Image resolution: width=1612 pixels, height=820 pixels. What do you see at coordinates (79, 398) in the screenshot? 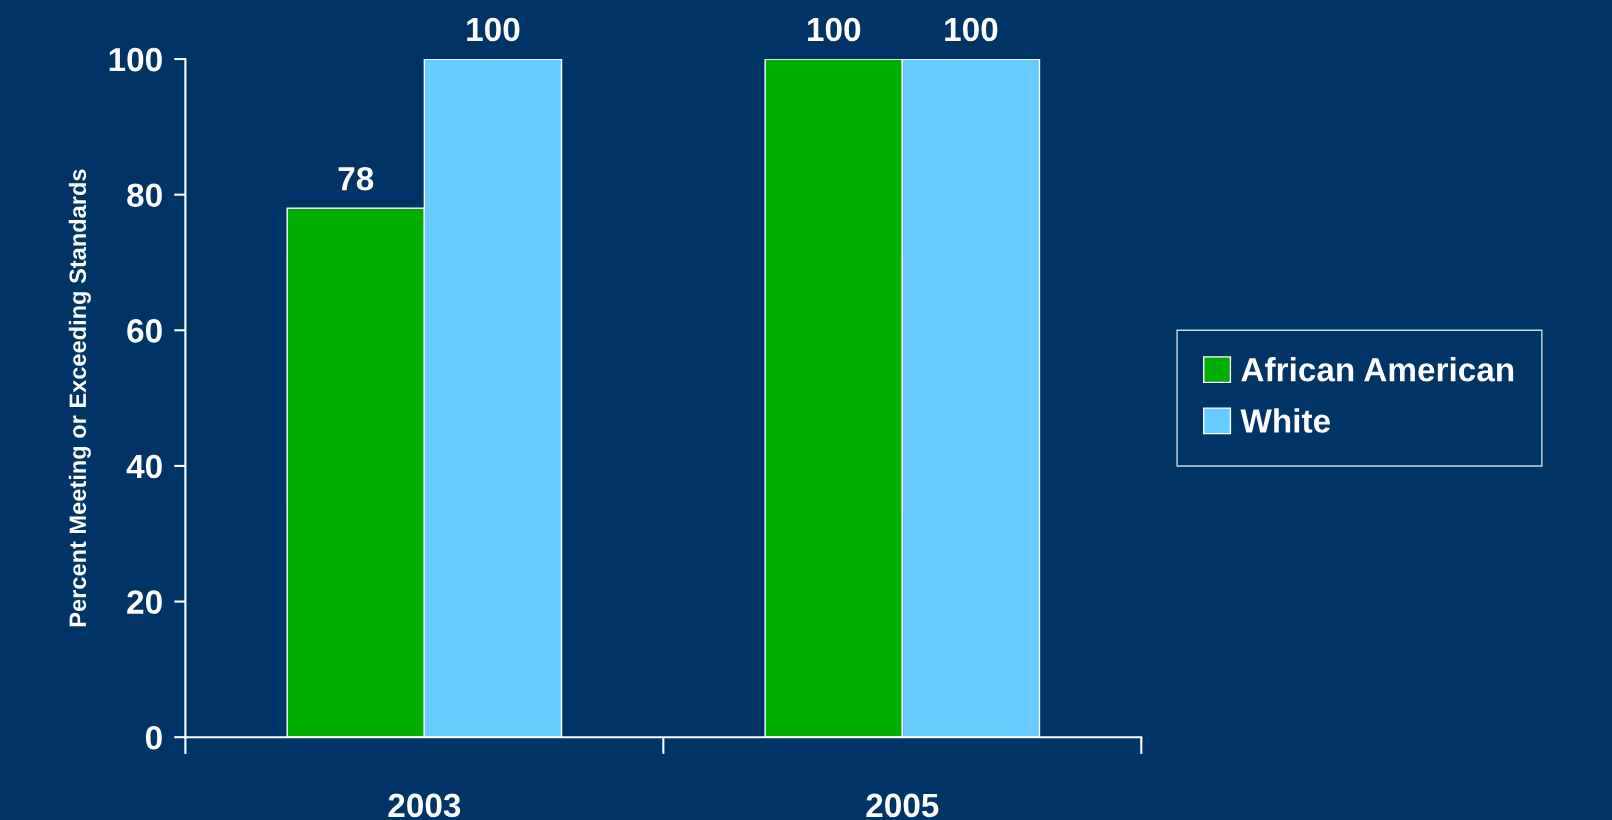
I see `y-axis-title: Percent Meeting or Exceeding Standards` at bounding box center [79, 398].